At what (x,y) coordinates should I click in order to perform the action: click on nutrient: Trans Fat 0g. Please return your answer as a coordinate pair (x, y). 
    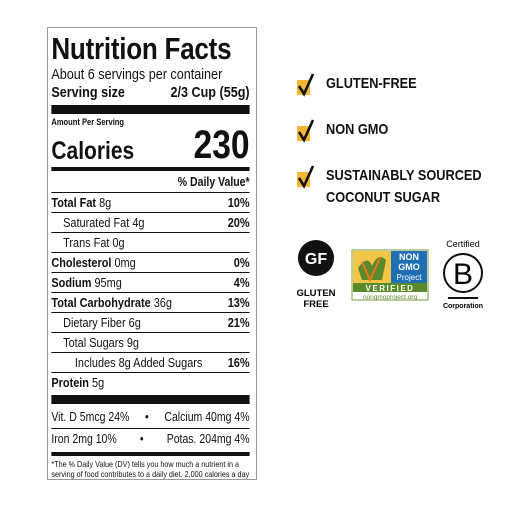
    Looking at the image, I should click on (88, 242).